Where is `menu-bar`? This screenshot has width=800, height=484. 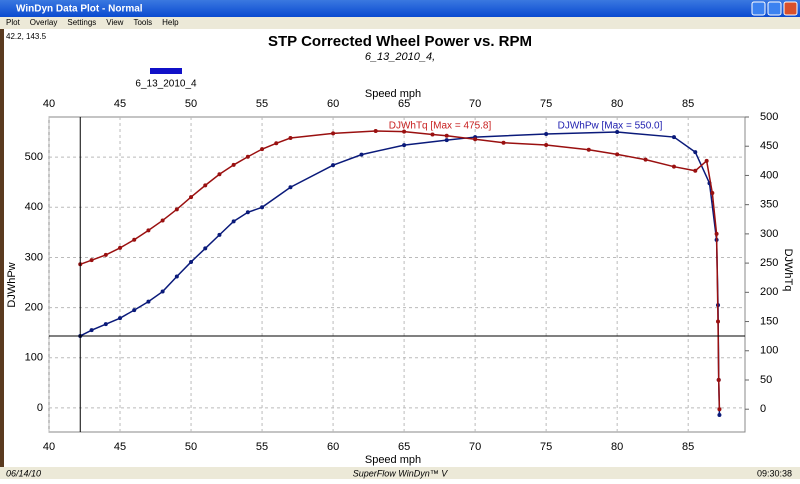
menu-bar is located at coordinates (400, 23).